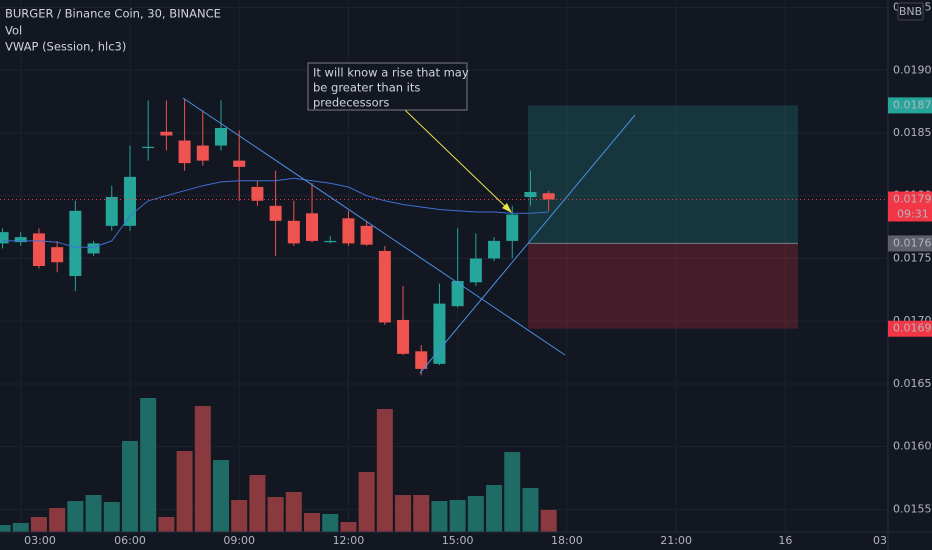 The image size is (932, 550). I want to click on annotation-box, so click(387, 86).